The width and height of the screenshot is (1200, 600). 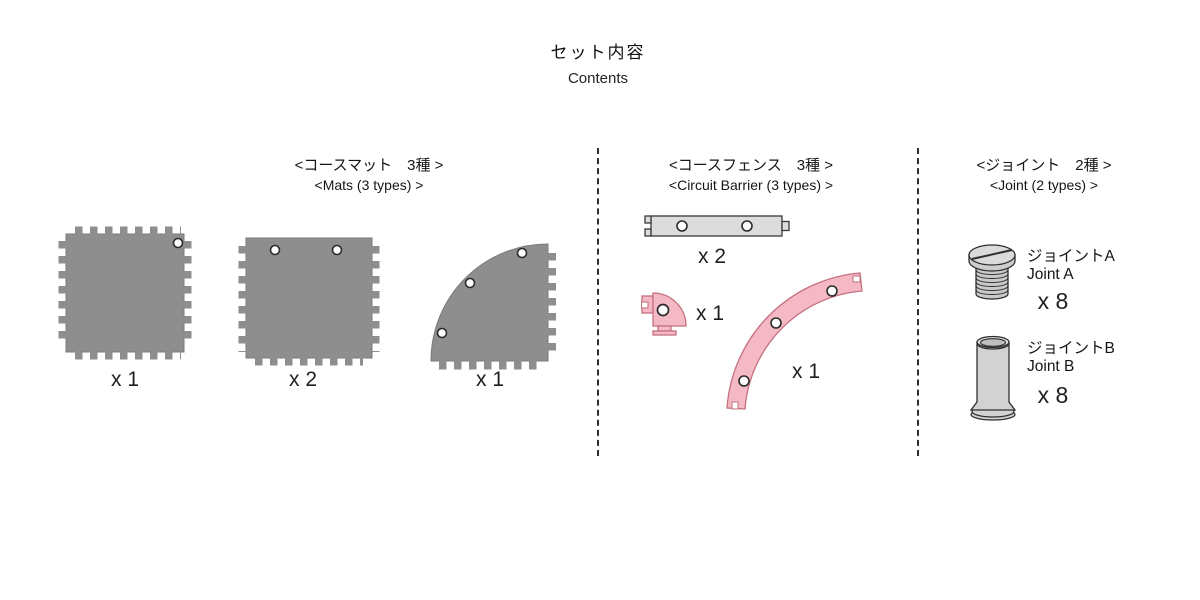 I want to click on mats-header-jp: <コースマット 3種 >, so click(x=369, y=165).